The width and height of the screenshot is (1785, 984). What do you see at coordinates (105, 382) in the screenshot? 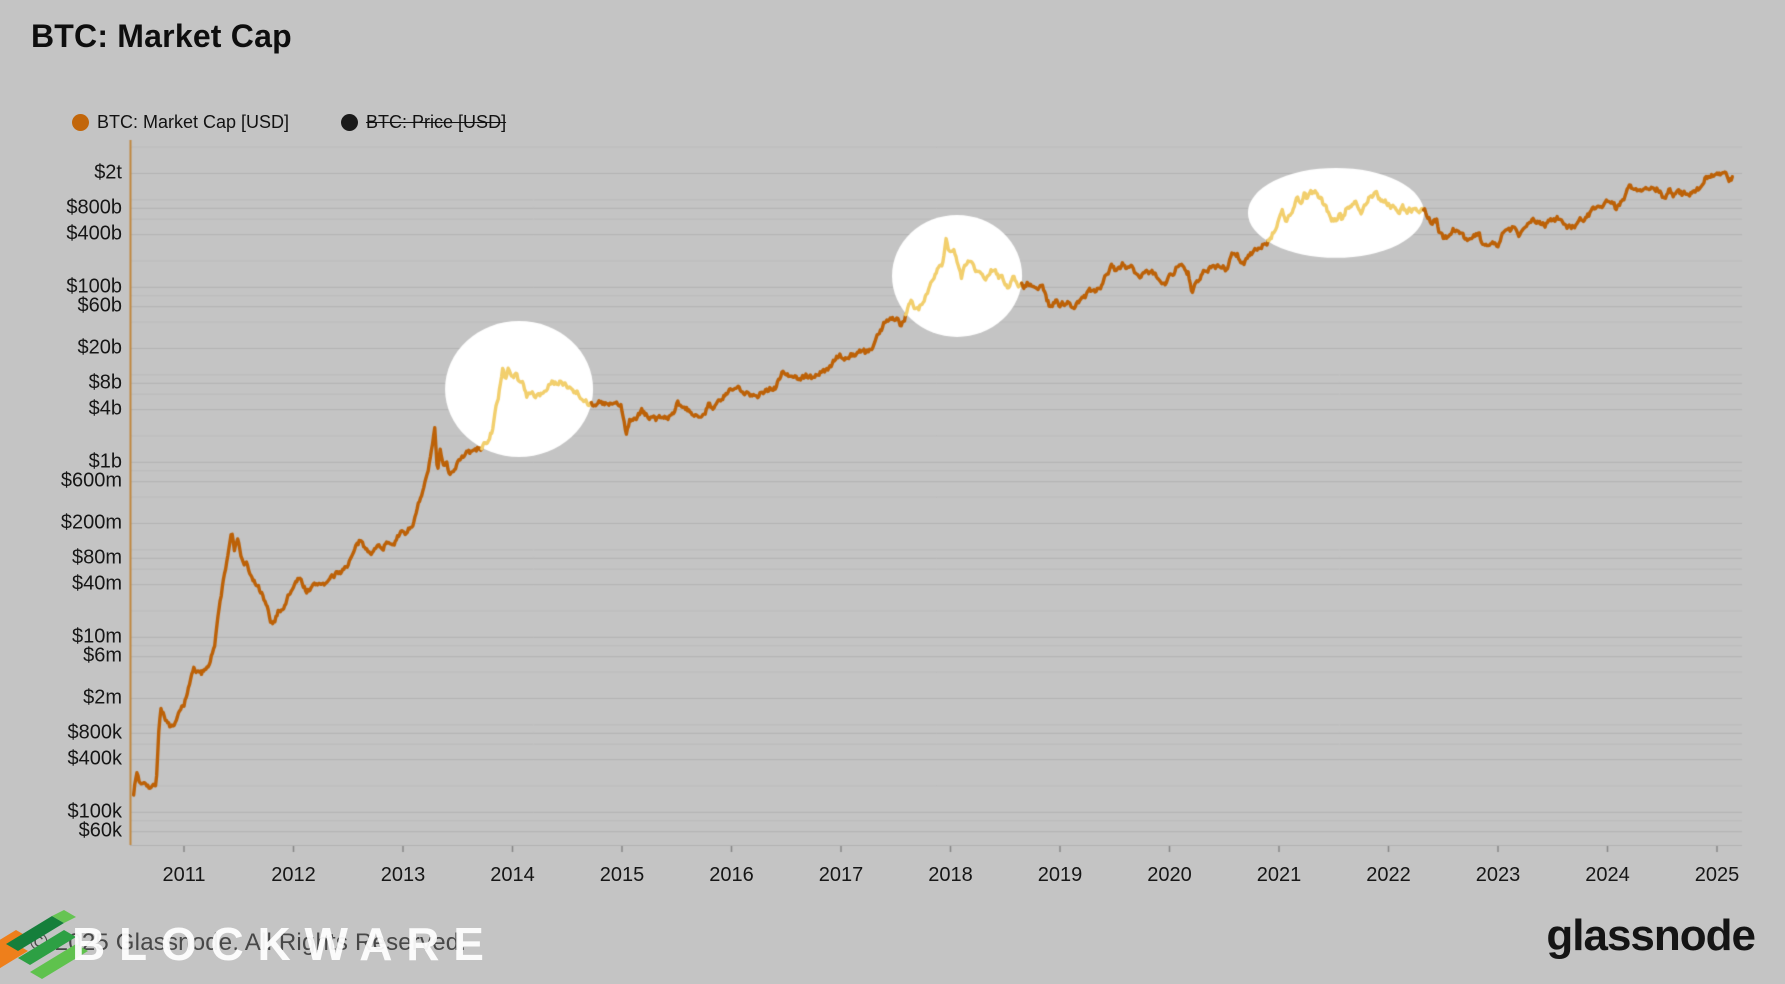
I see `y-tick-label: $8b` at bounding box center [105, 382].